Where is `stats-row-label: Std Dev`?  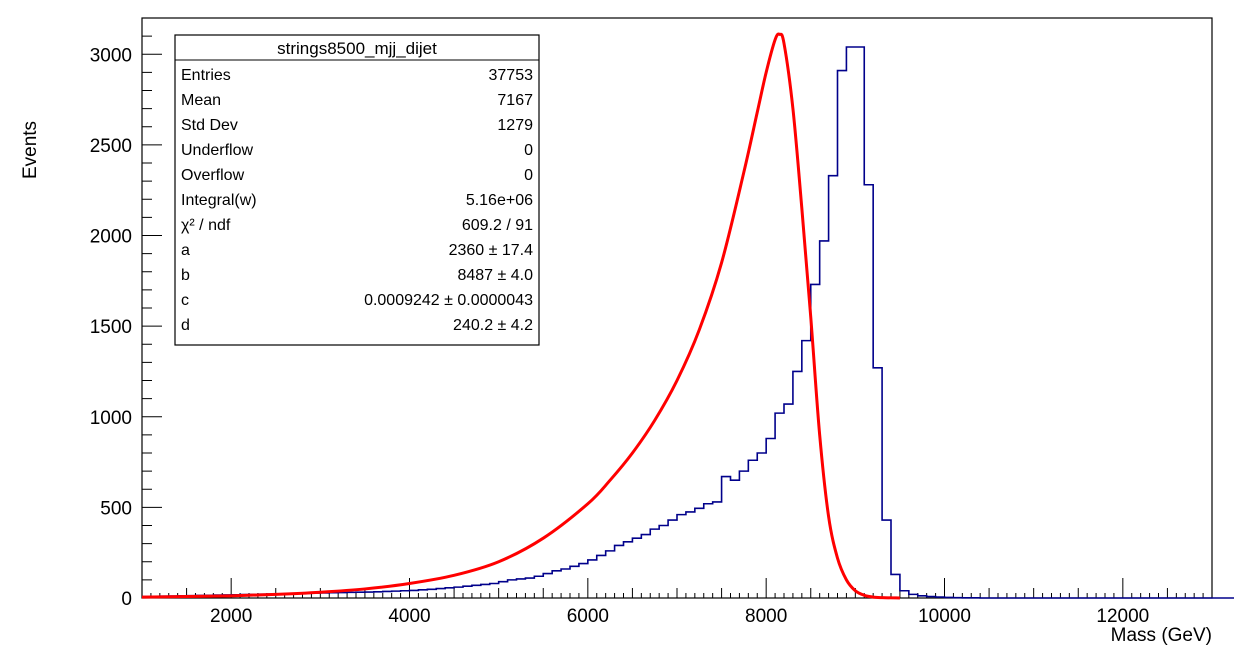
stats-row-label: Std Dev is located at coordinates (209, 125).